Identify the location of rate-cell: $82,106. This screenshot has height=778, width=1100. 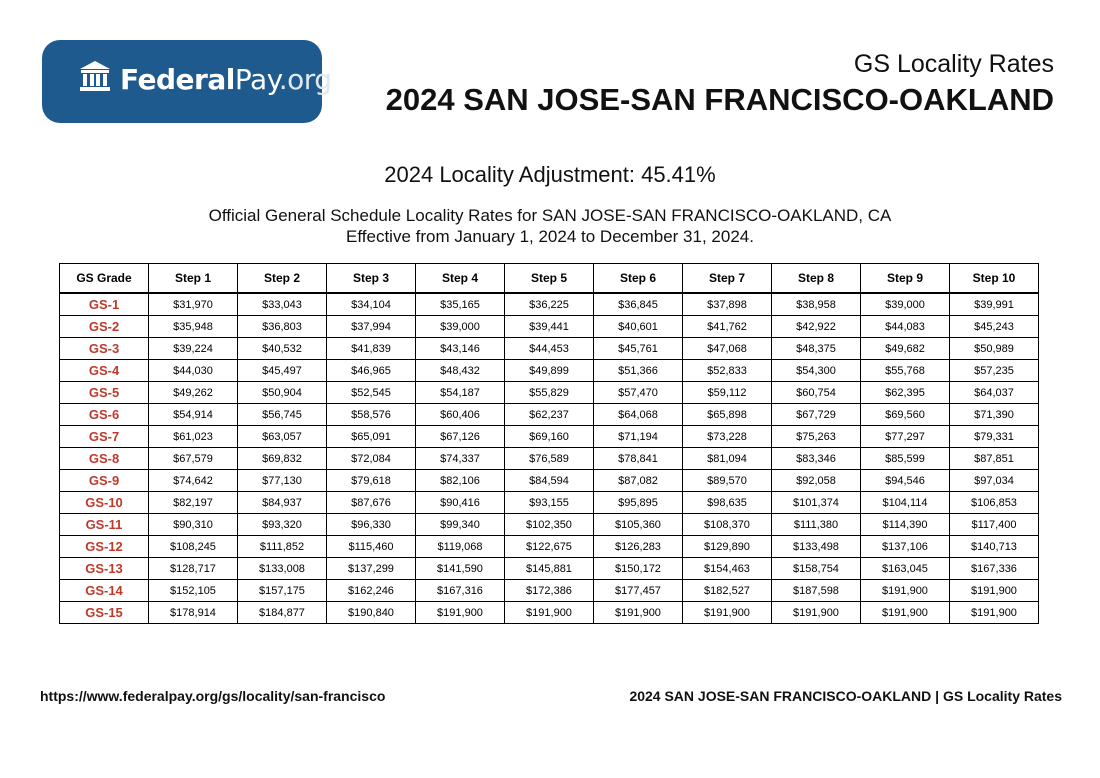
(460, 480).